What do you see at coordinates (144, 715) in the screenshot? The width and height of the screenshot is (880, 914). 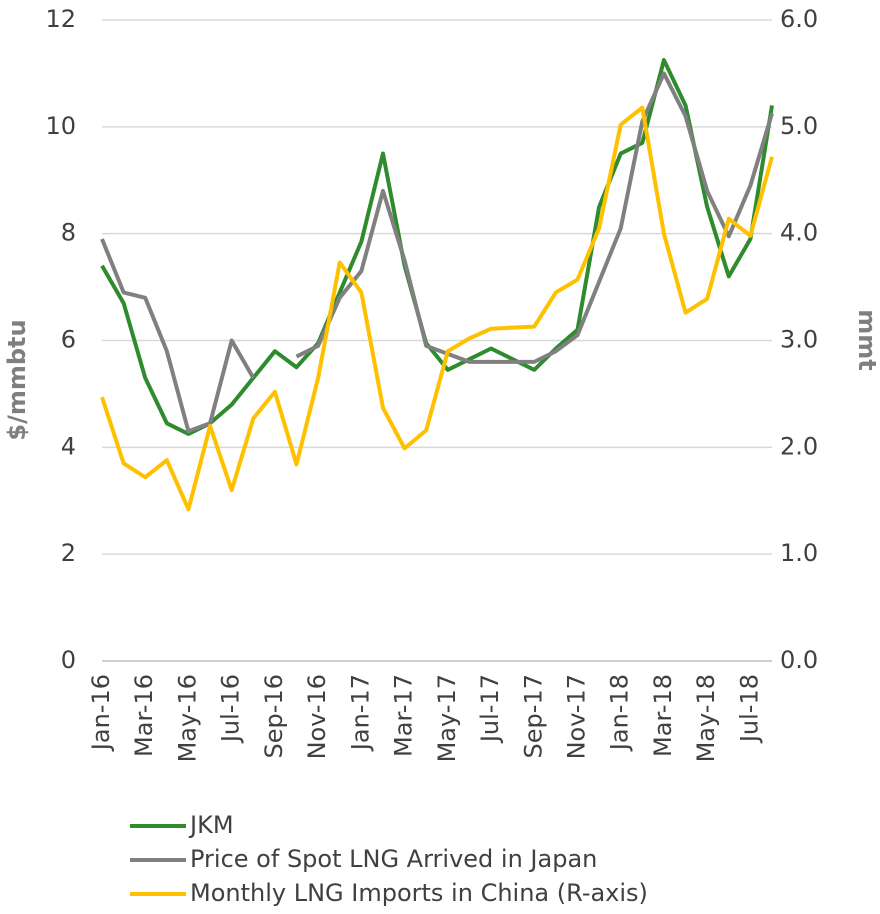 I see `x-tick-label: Mar-16` at bounding box center [144, 715].